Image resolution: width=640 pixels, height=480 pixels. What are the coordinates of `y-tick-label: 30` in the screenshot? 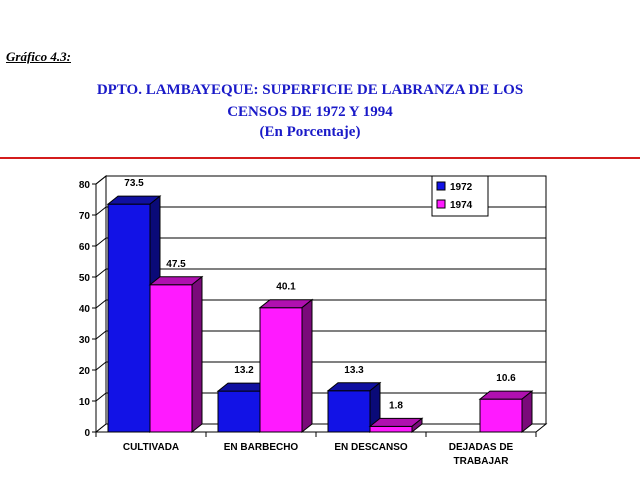 It's located at (85, 340).